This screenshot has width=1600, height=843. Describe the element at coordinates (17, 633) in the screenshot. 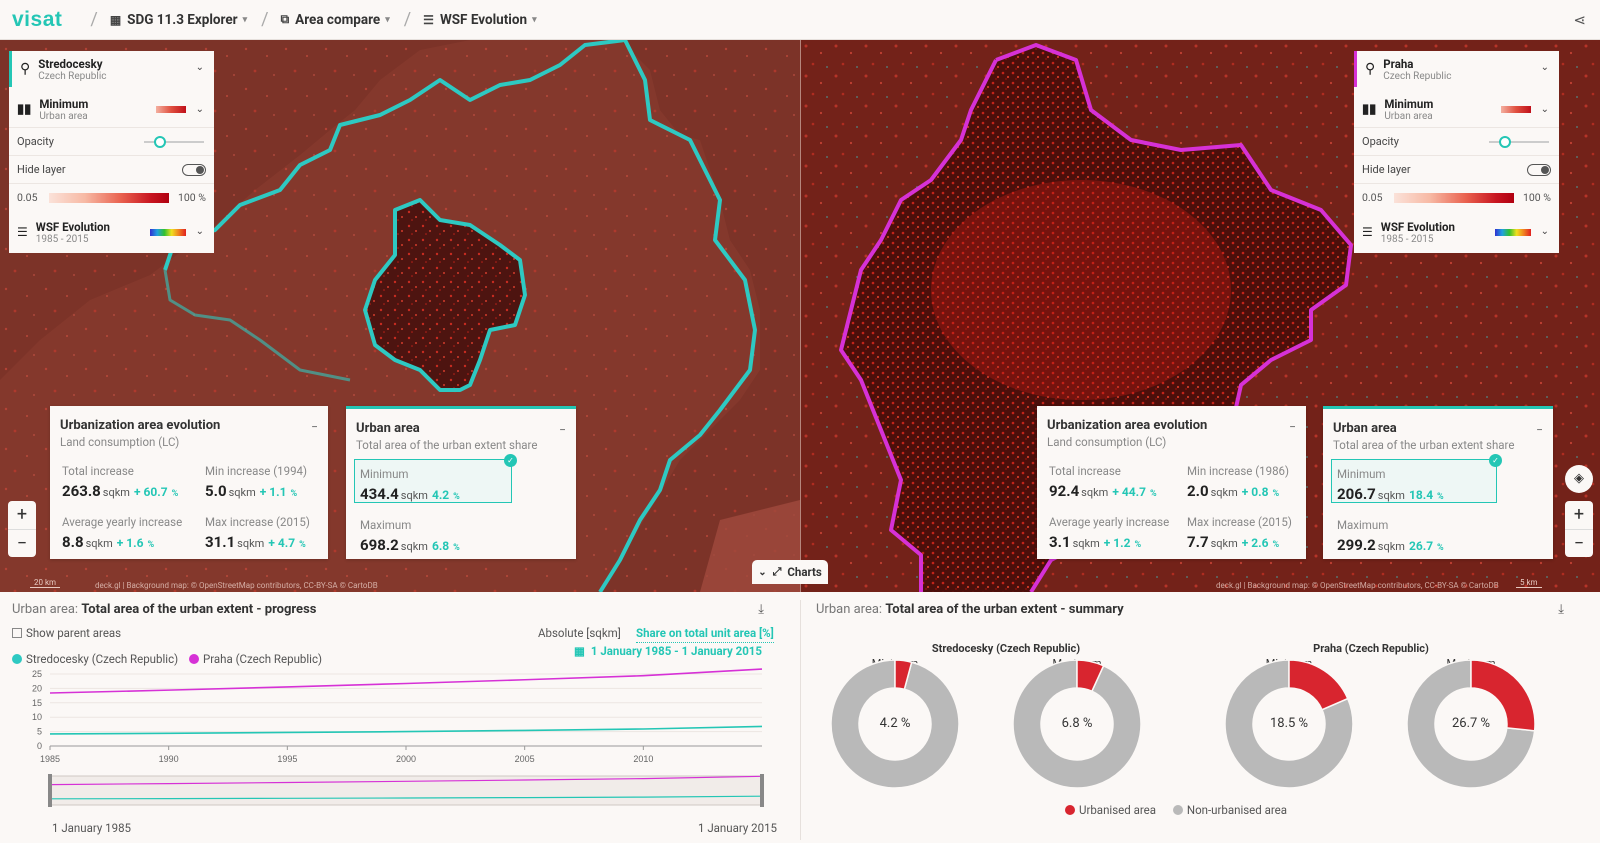

I see `show-parent-checkbox` at that location.